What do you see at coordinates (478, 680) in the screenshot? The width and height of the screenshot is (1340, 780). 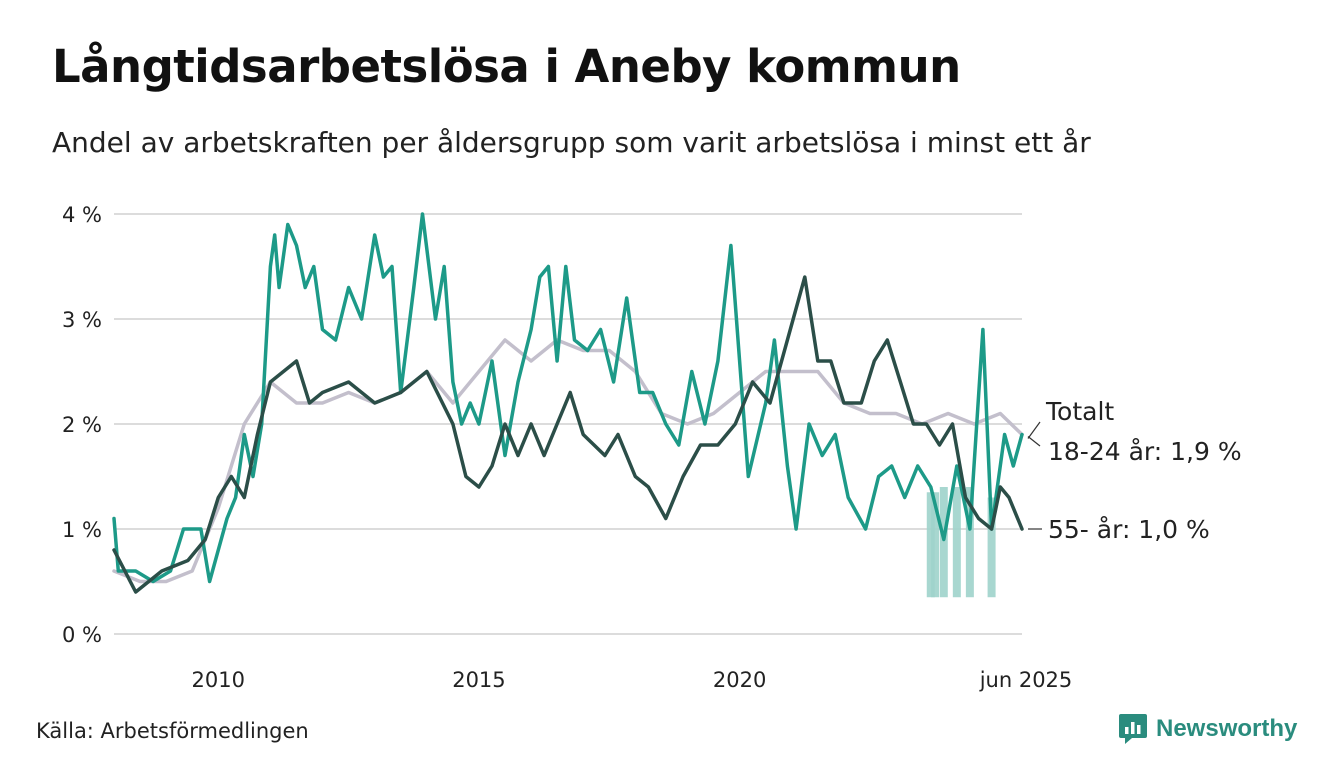 I see `x-tick-label: 2015` at bounding box center [478, 680].